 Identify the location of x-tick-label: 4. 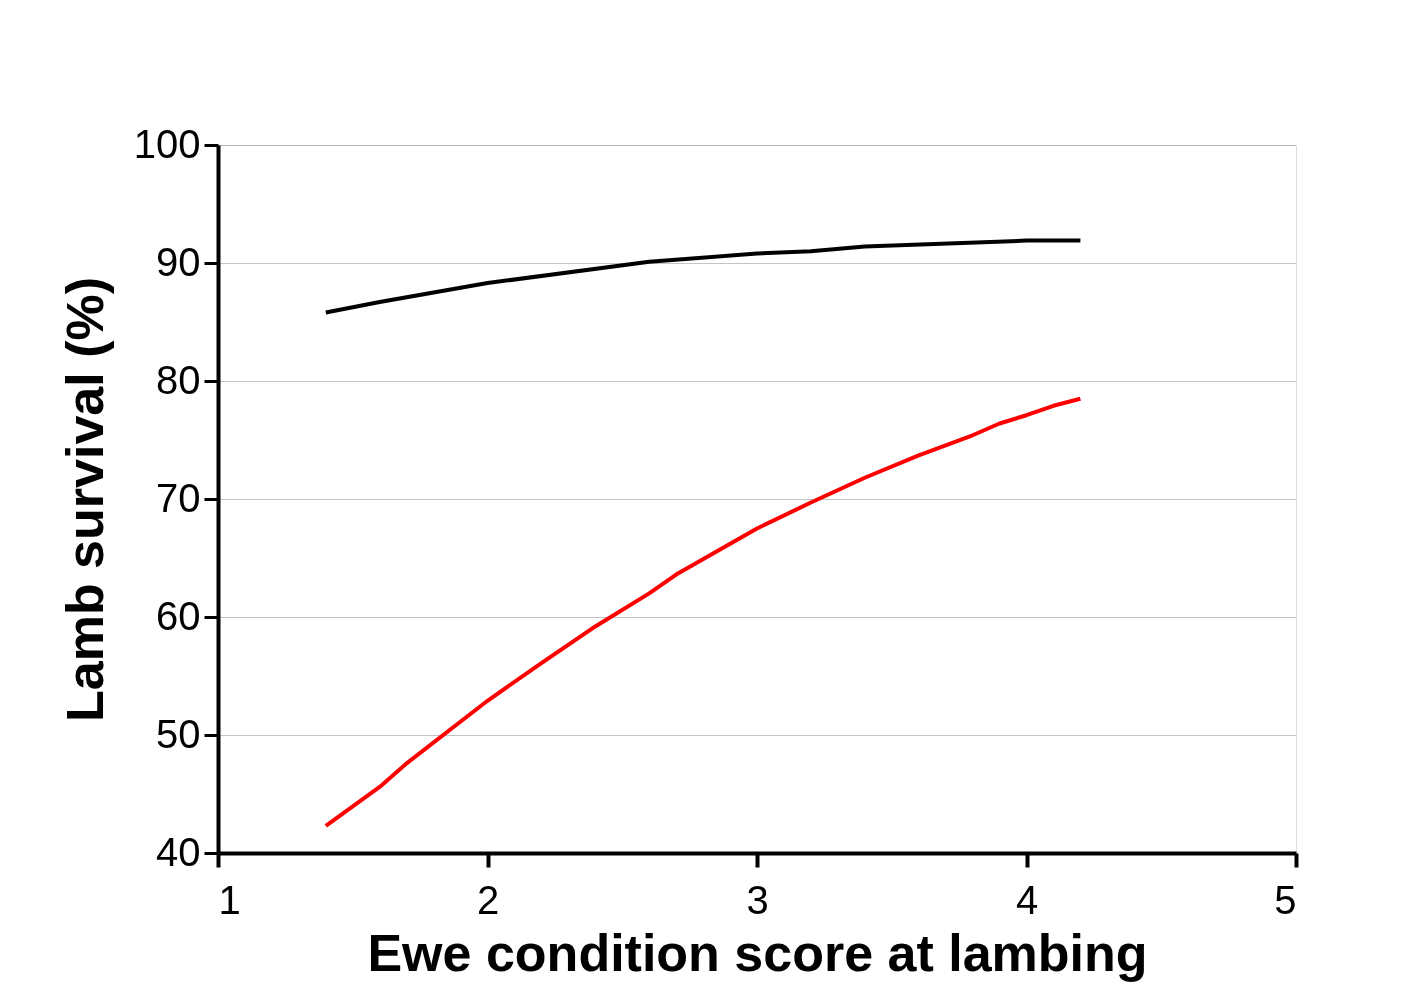
(1027, 899).